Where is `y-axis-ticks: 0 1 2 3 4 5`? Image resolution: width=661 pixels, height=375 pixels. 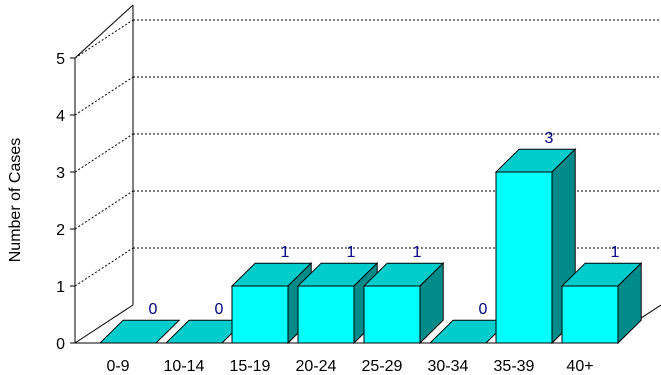
y-axis-ticks: 0 1 2 3 4 5 is located at coordinates (65, 202).